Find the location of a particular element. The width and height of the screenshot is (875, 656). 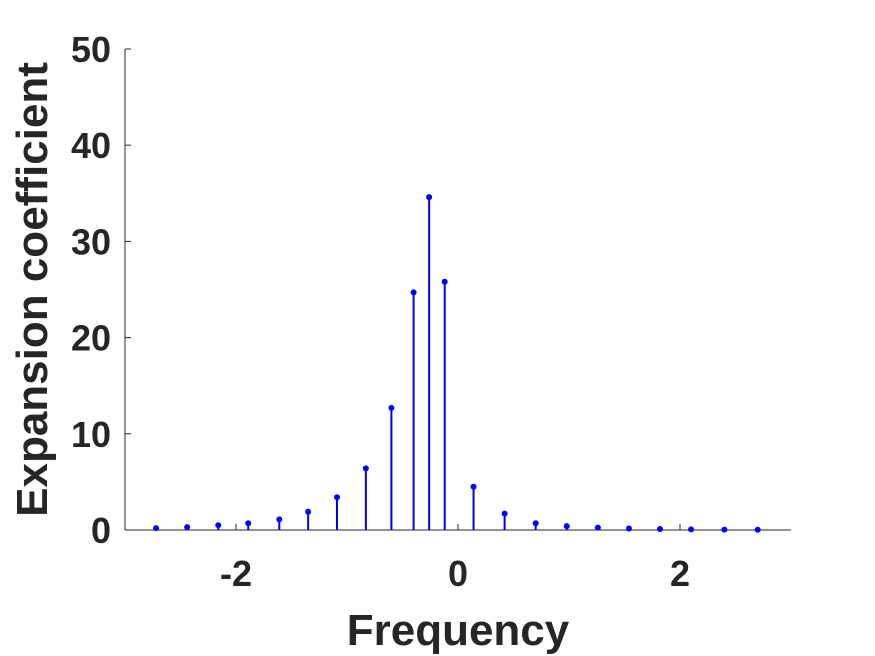

y-tick-label: 20 is located at coordinates (91, 338).